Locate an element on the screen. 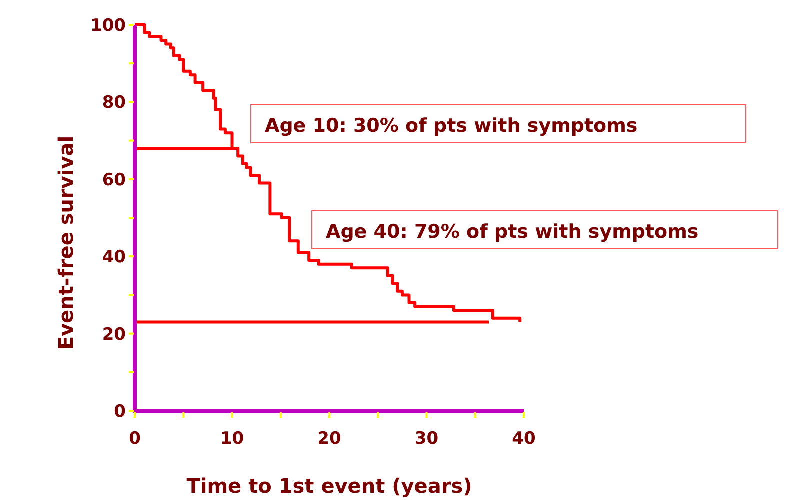 The width and height of the screenshot is (803, 500). y-tick-label: 60 is located at coordinates (114, 180).